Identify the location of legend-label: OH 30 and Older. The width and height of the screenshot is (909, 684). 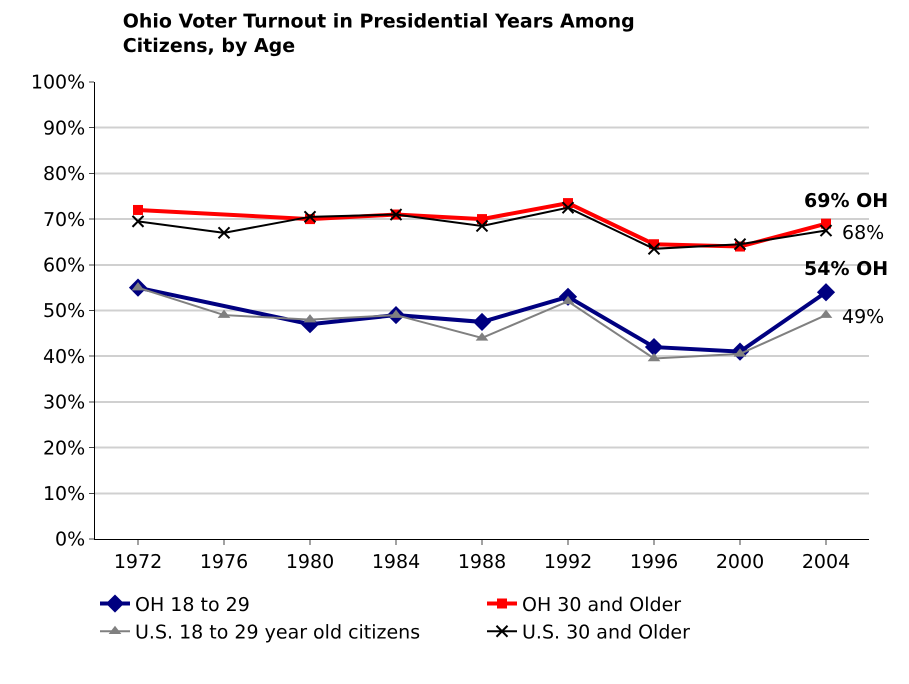
(602, 605).